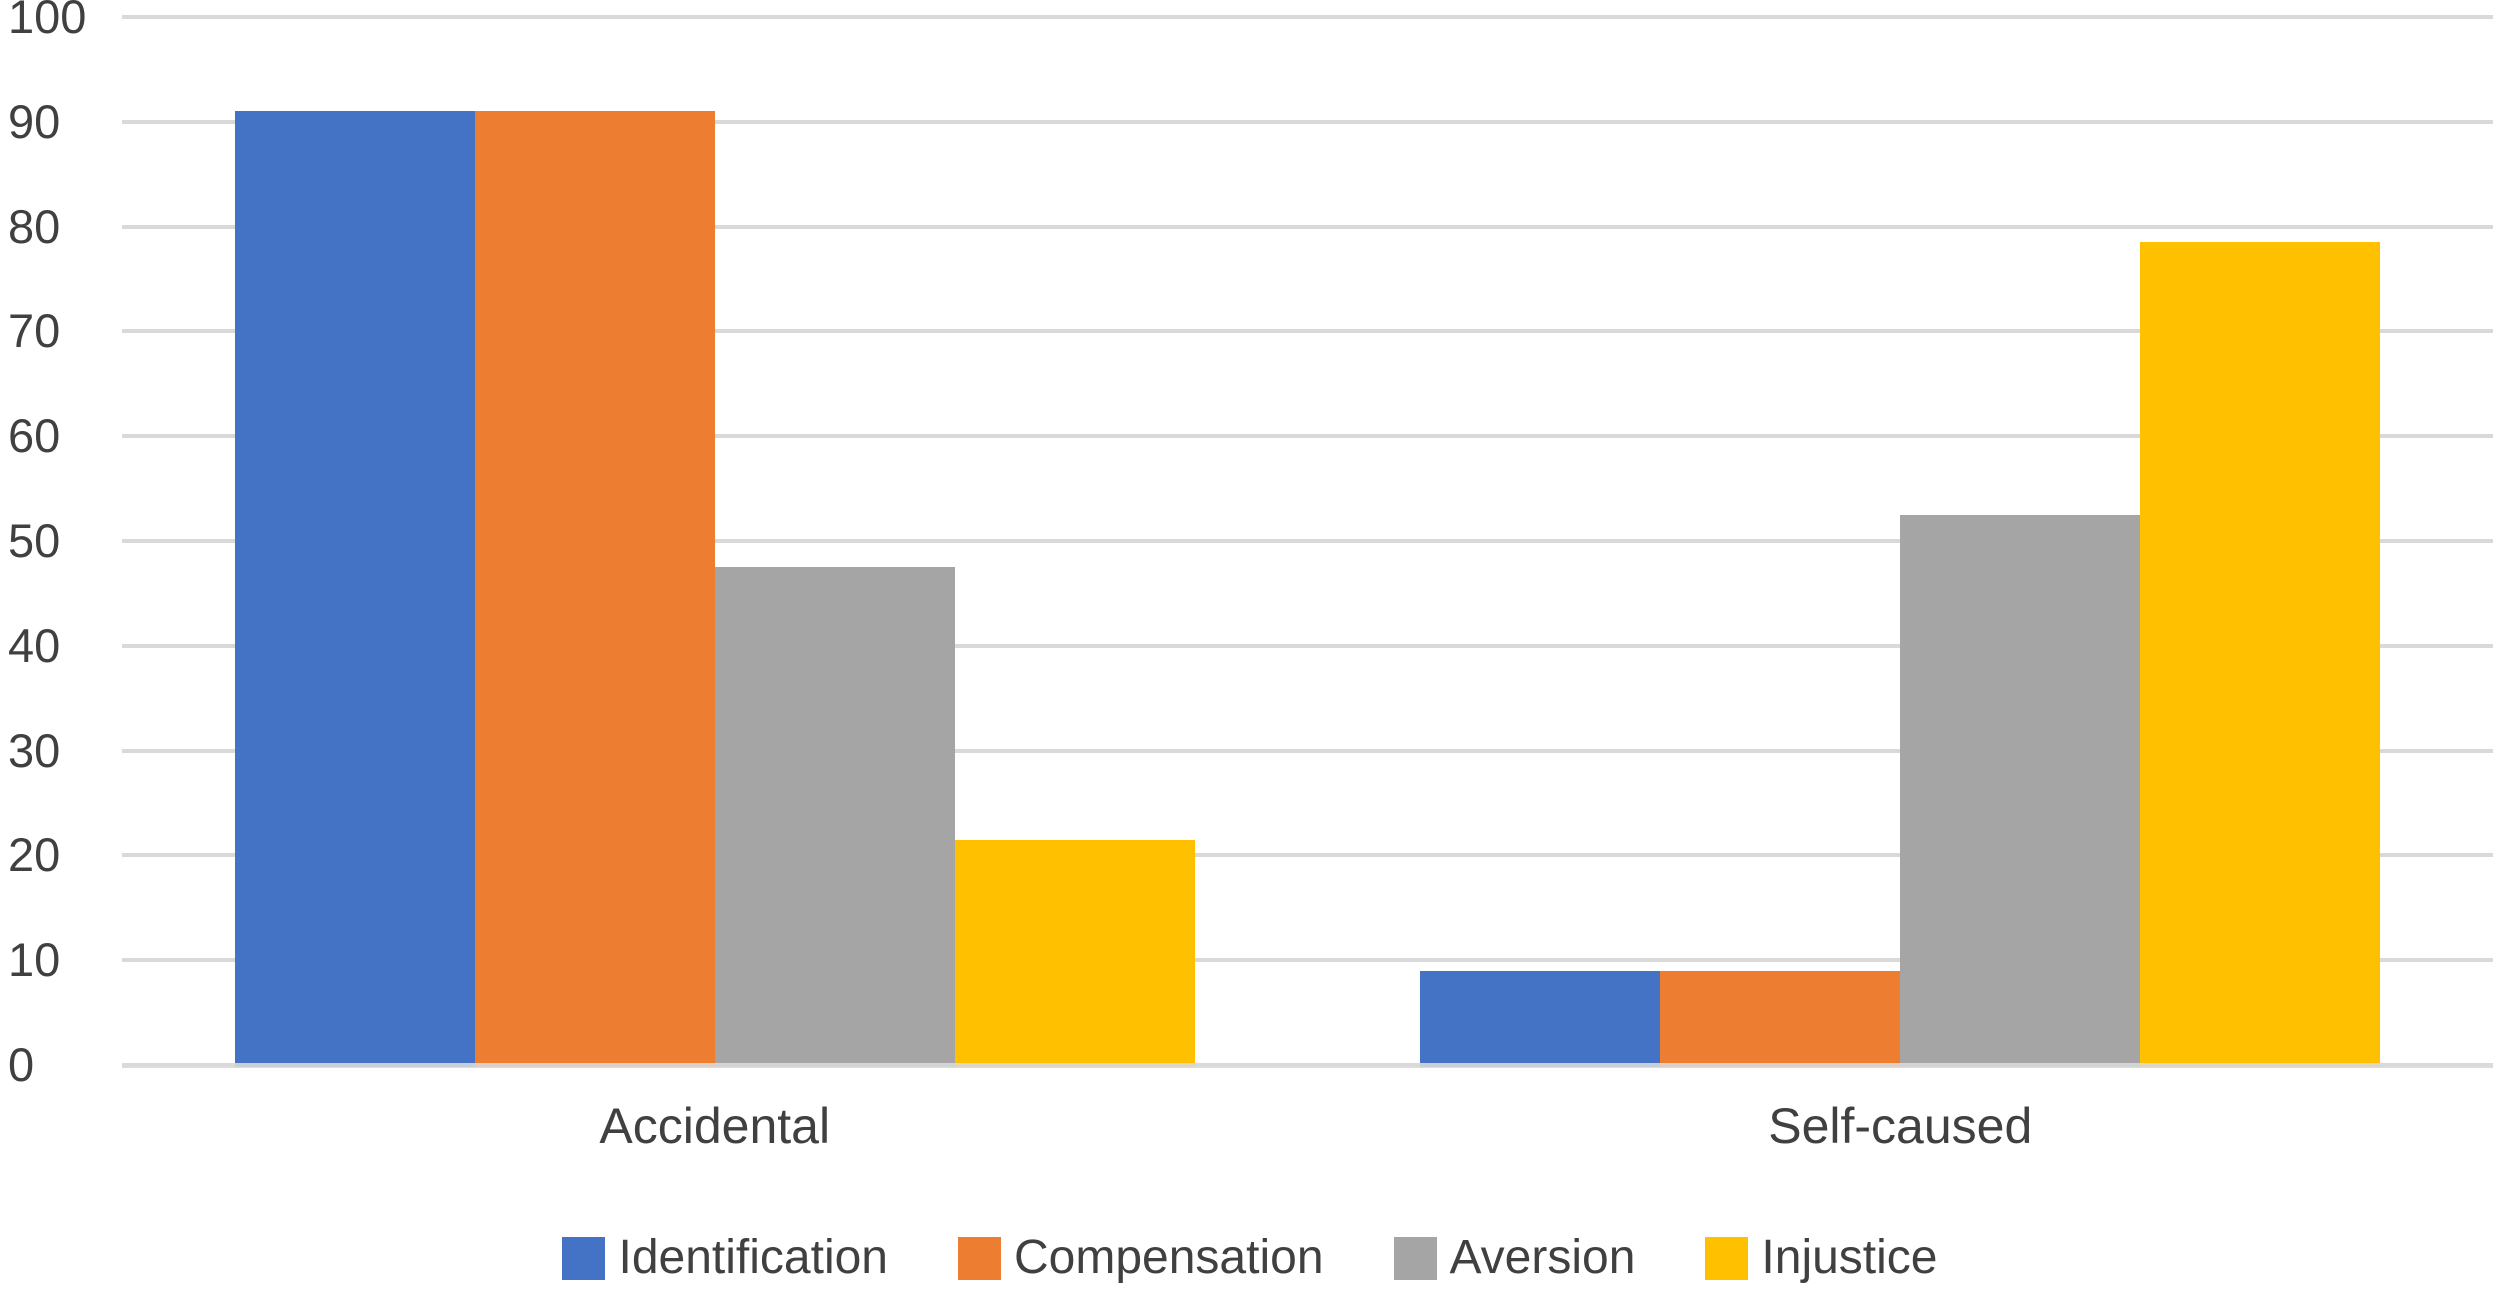  I want to click on legend-swatch-aversion, so click(1415, 1258).